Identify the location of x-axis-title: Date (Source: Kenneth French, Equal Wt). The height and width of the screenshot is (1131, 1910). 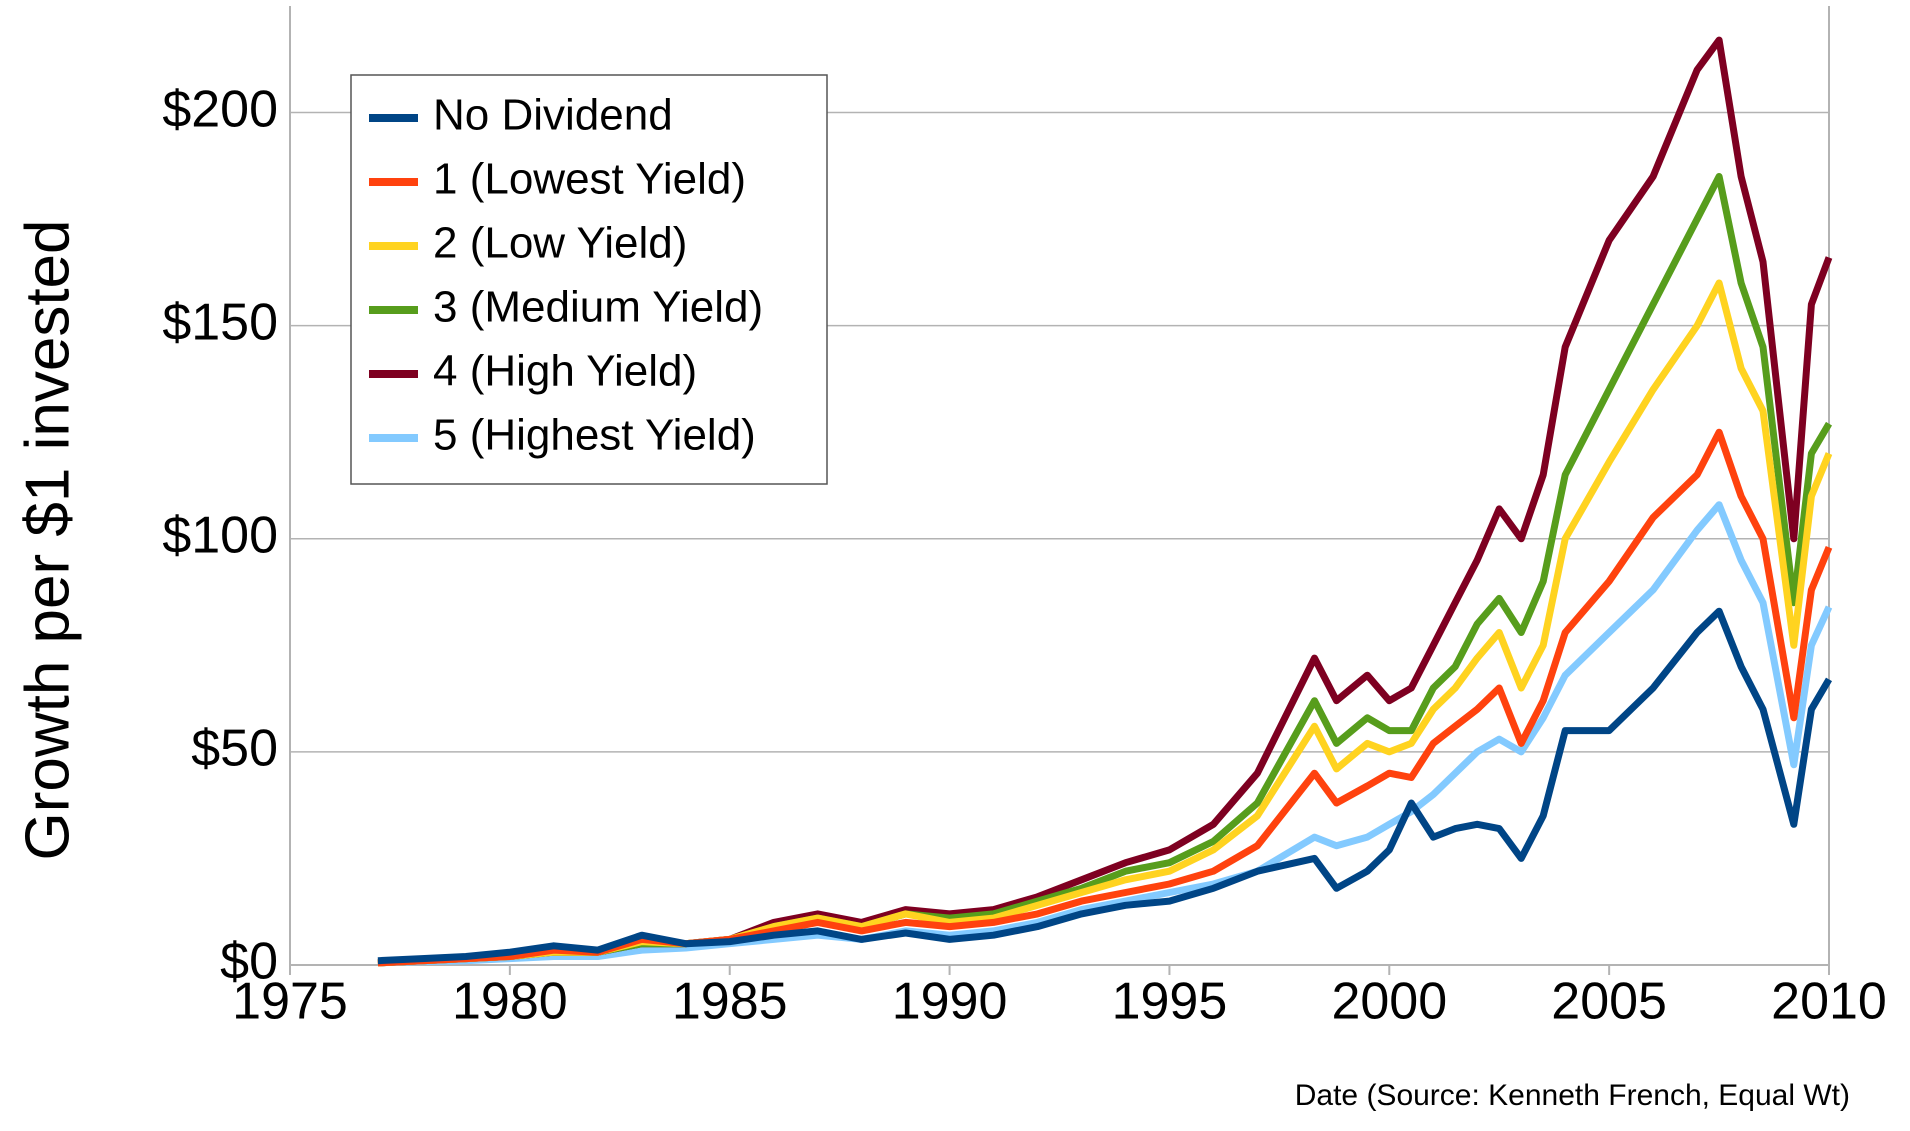
(1572, 1095).